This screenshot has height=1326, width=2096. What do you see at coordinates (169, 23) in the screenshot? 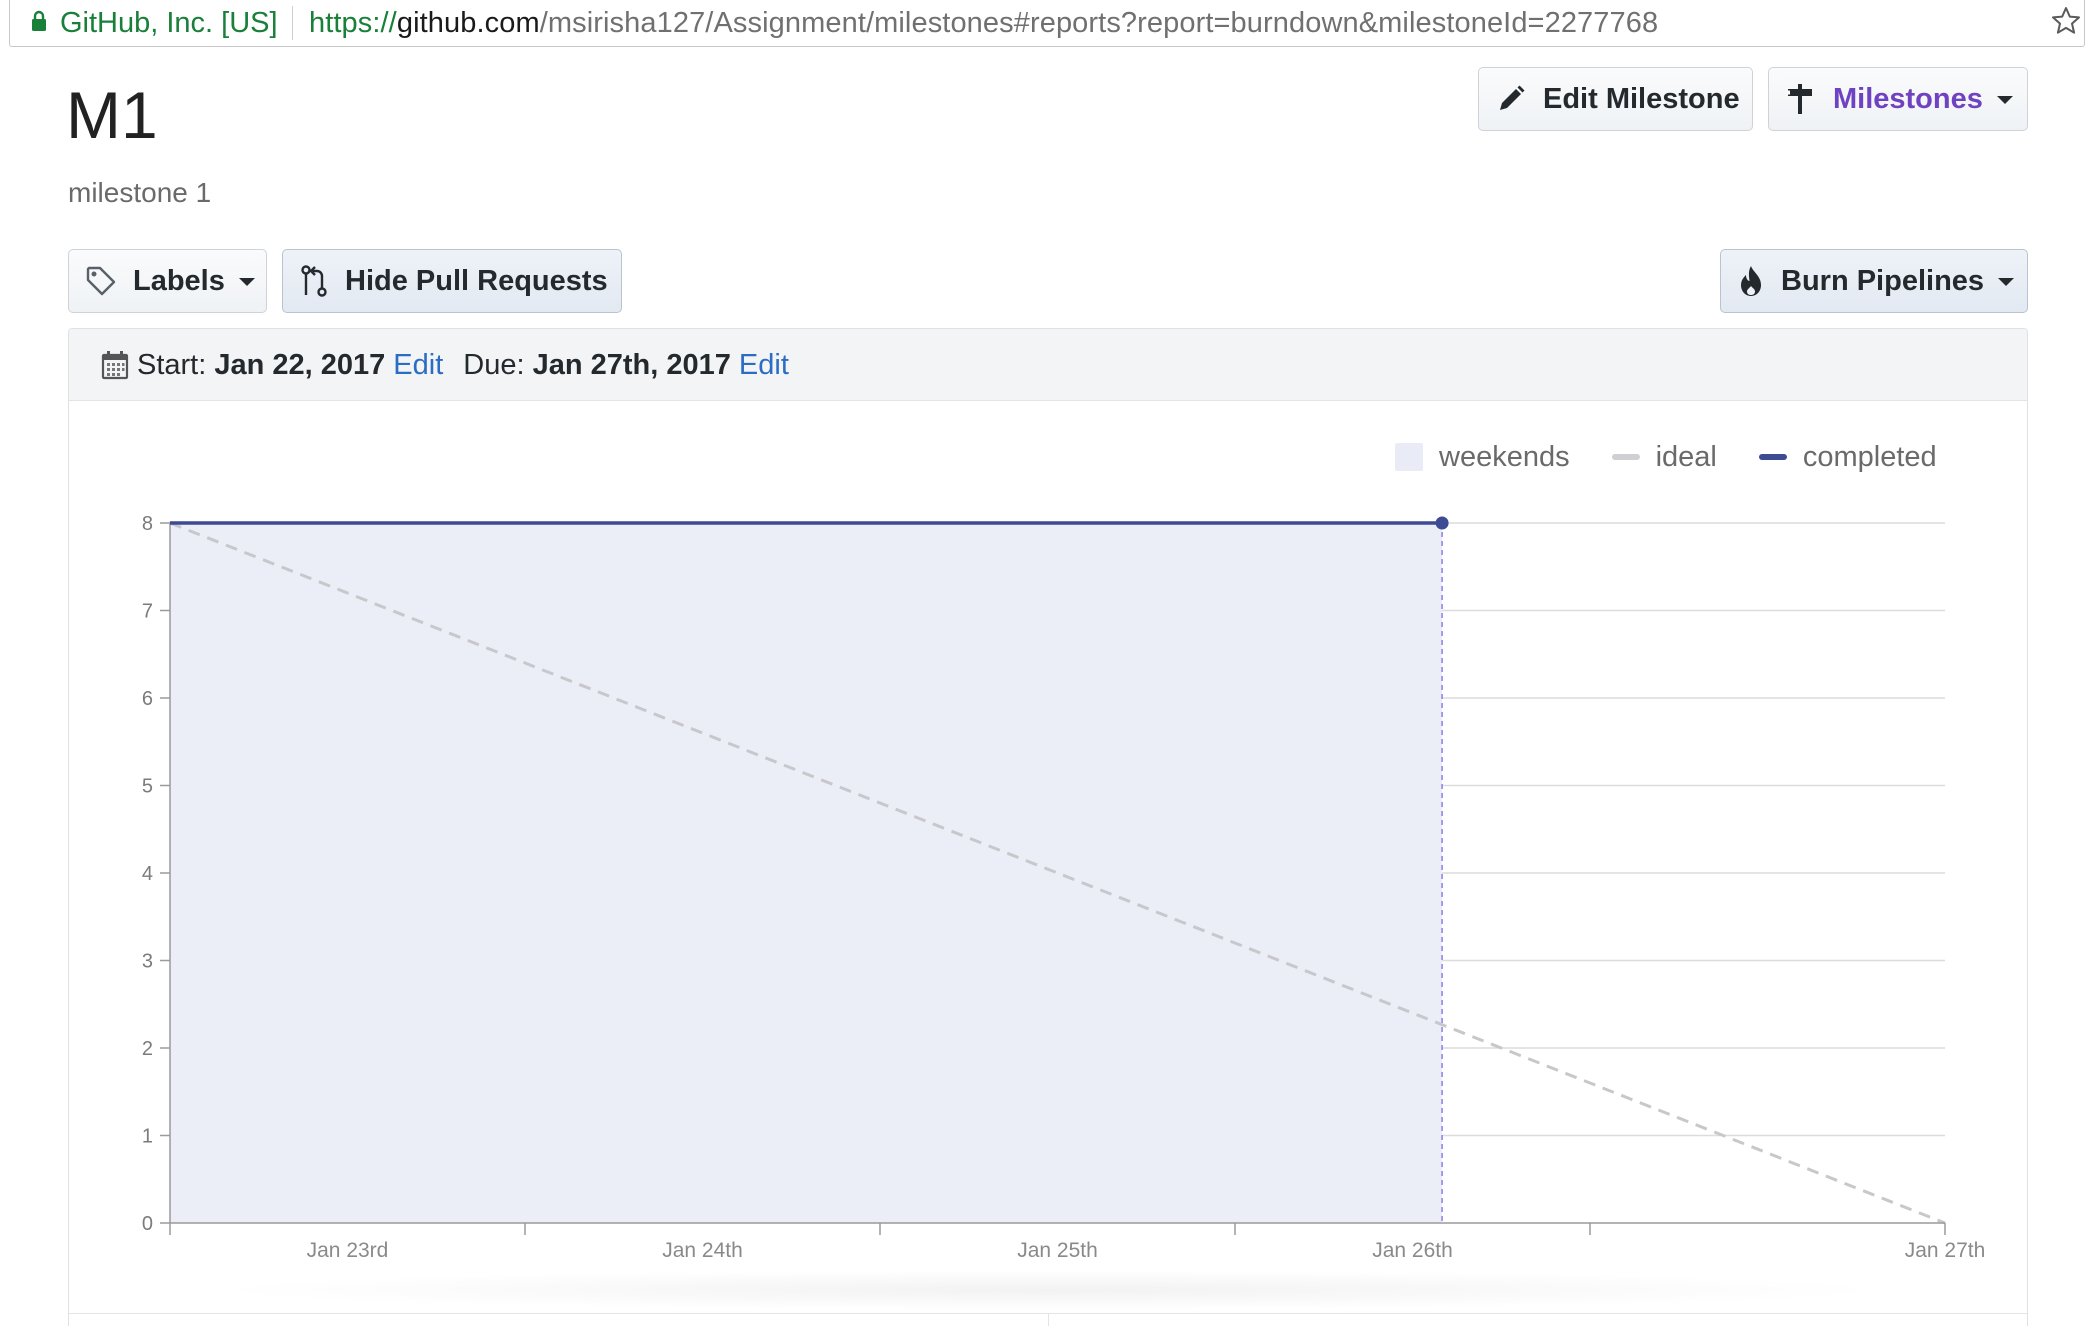
I see `site-identity: GitHub, Inc. [US]` at bounding box center [169, 23].